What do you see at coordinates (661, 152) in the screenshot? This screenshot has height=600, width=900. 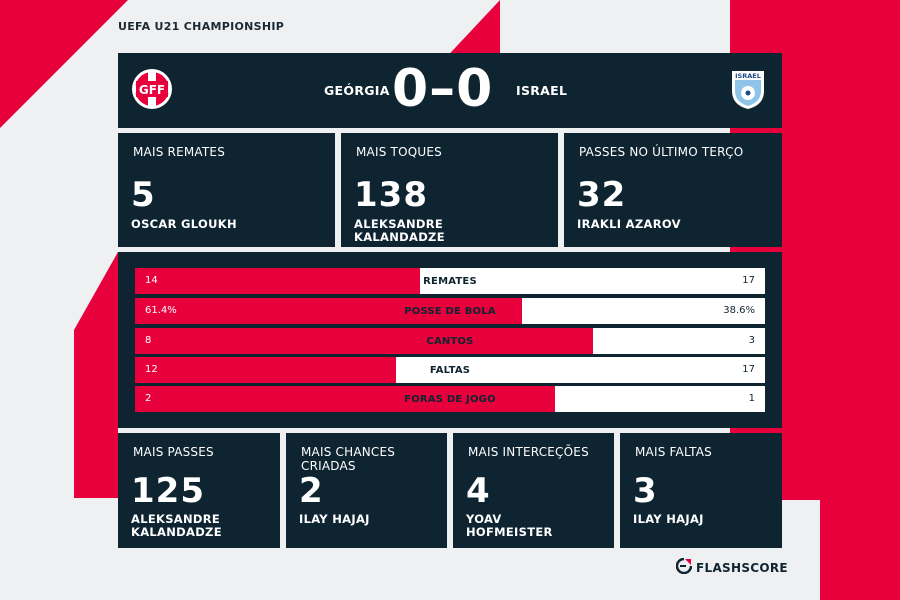 I see `stat-card-label: PASSES NO ÚLTIMO TERÇO` at bounding box center [661, 152].